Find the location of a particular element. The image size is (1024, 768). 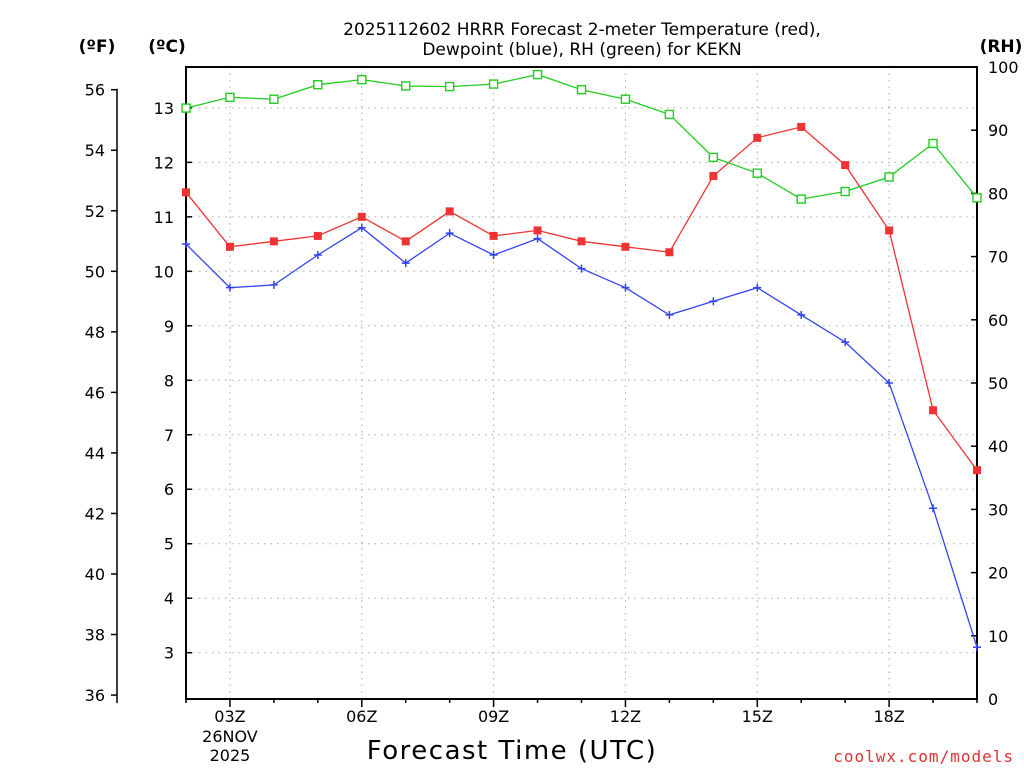

x-tick-label: 09Z is located at coordinates (493, 716).